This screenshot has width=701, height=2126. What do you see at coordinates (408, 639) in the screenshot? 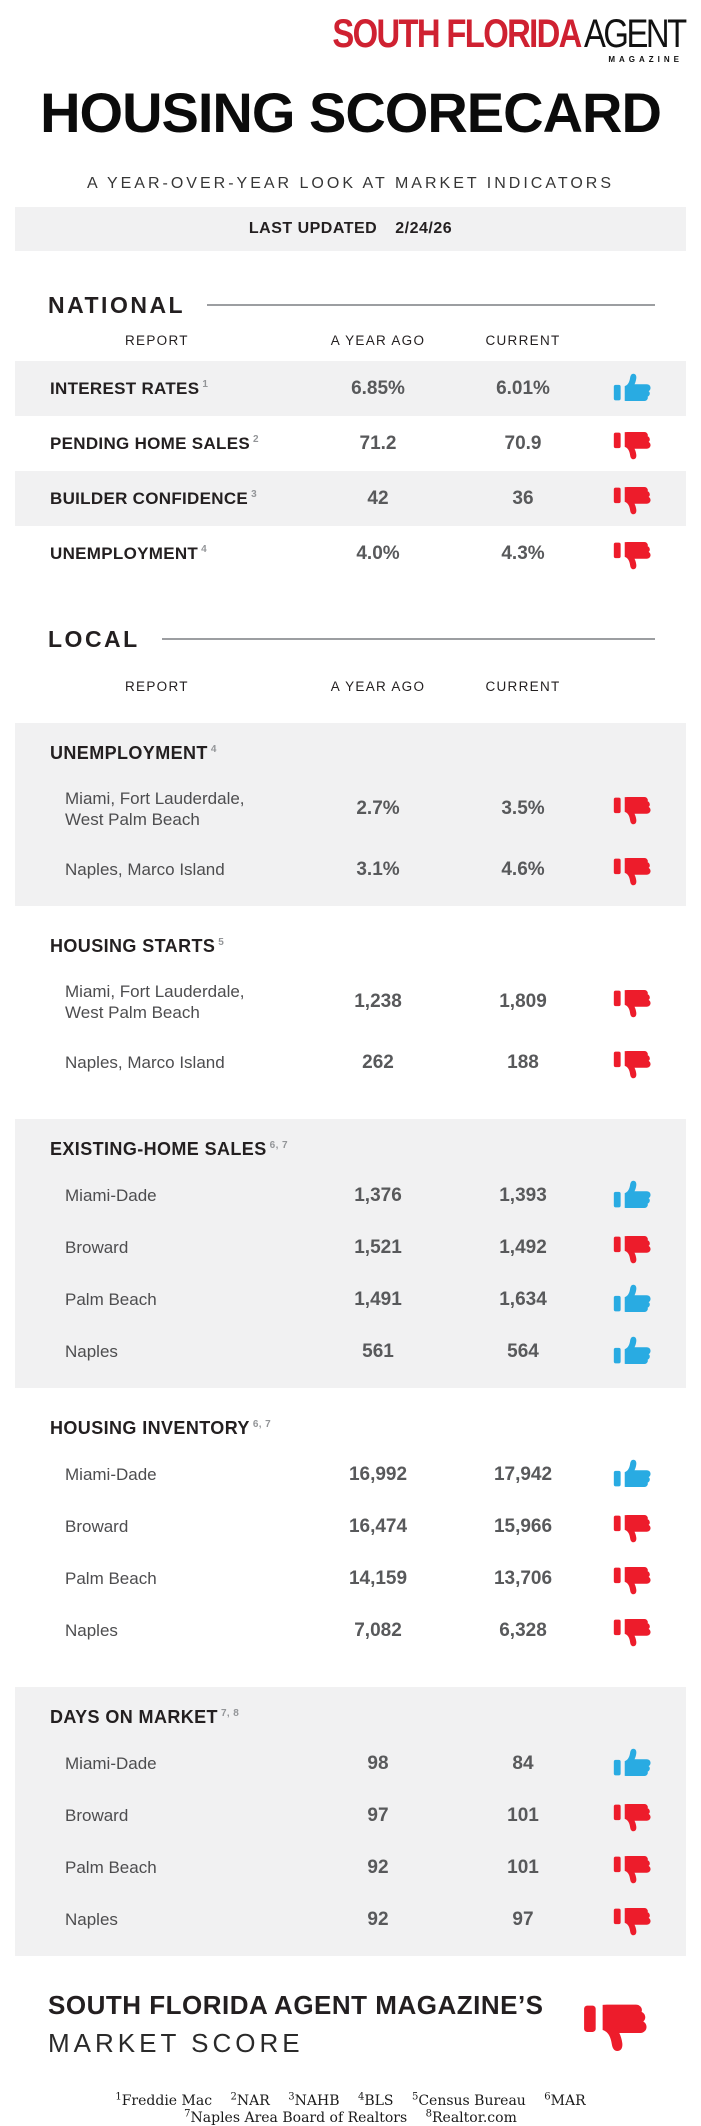
I see `heading-rule` at bounding box center [408, 639].